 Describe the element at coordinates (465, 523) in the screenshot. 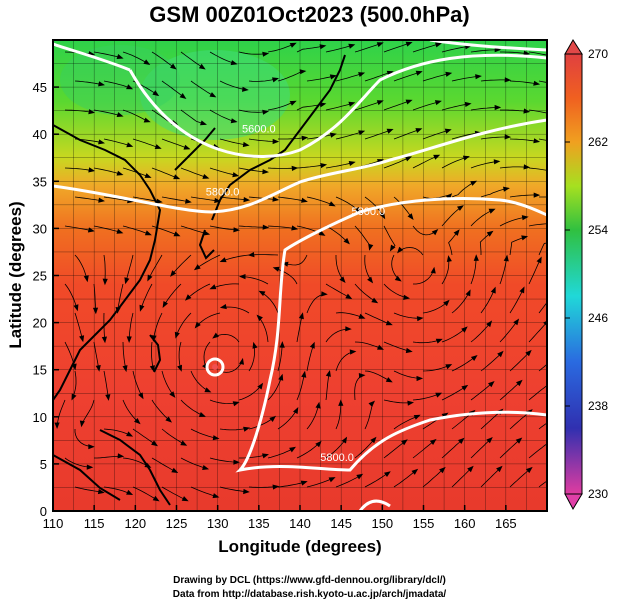

I see `x-tick-label: 160` at that location.